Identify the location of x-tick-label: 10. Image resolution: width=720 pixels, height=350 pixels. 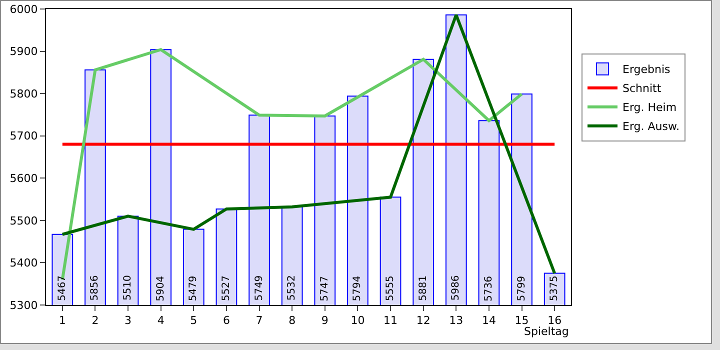
(357, 321).